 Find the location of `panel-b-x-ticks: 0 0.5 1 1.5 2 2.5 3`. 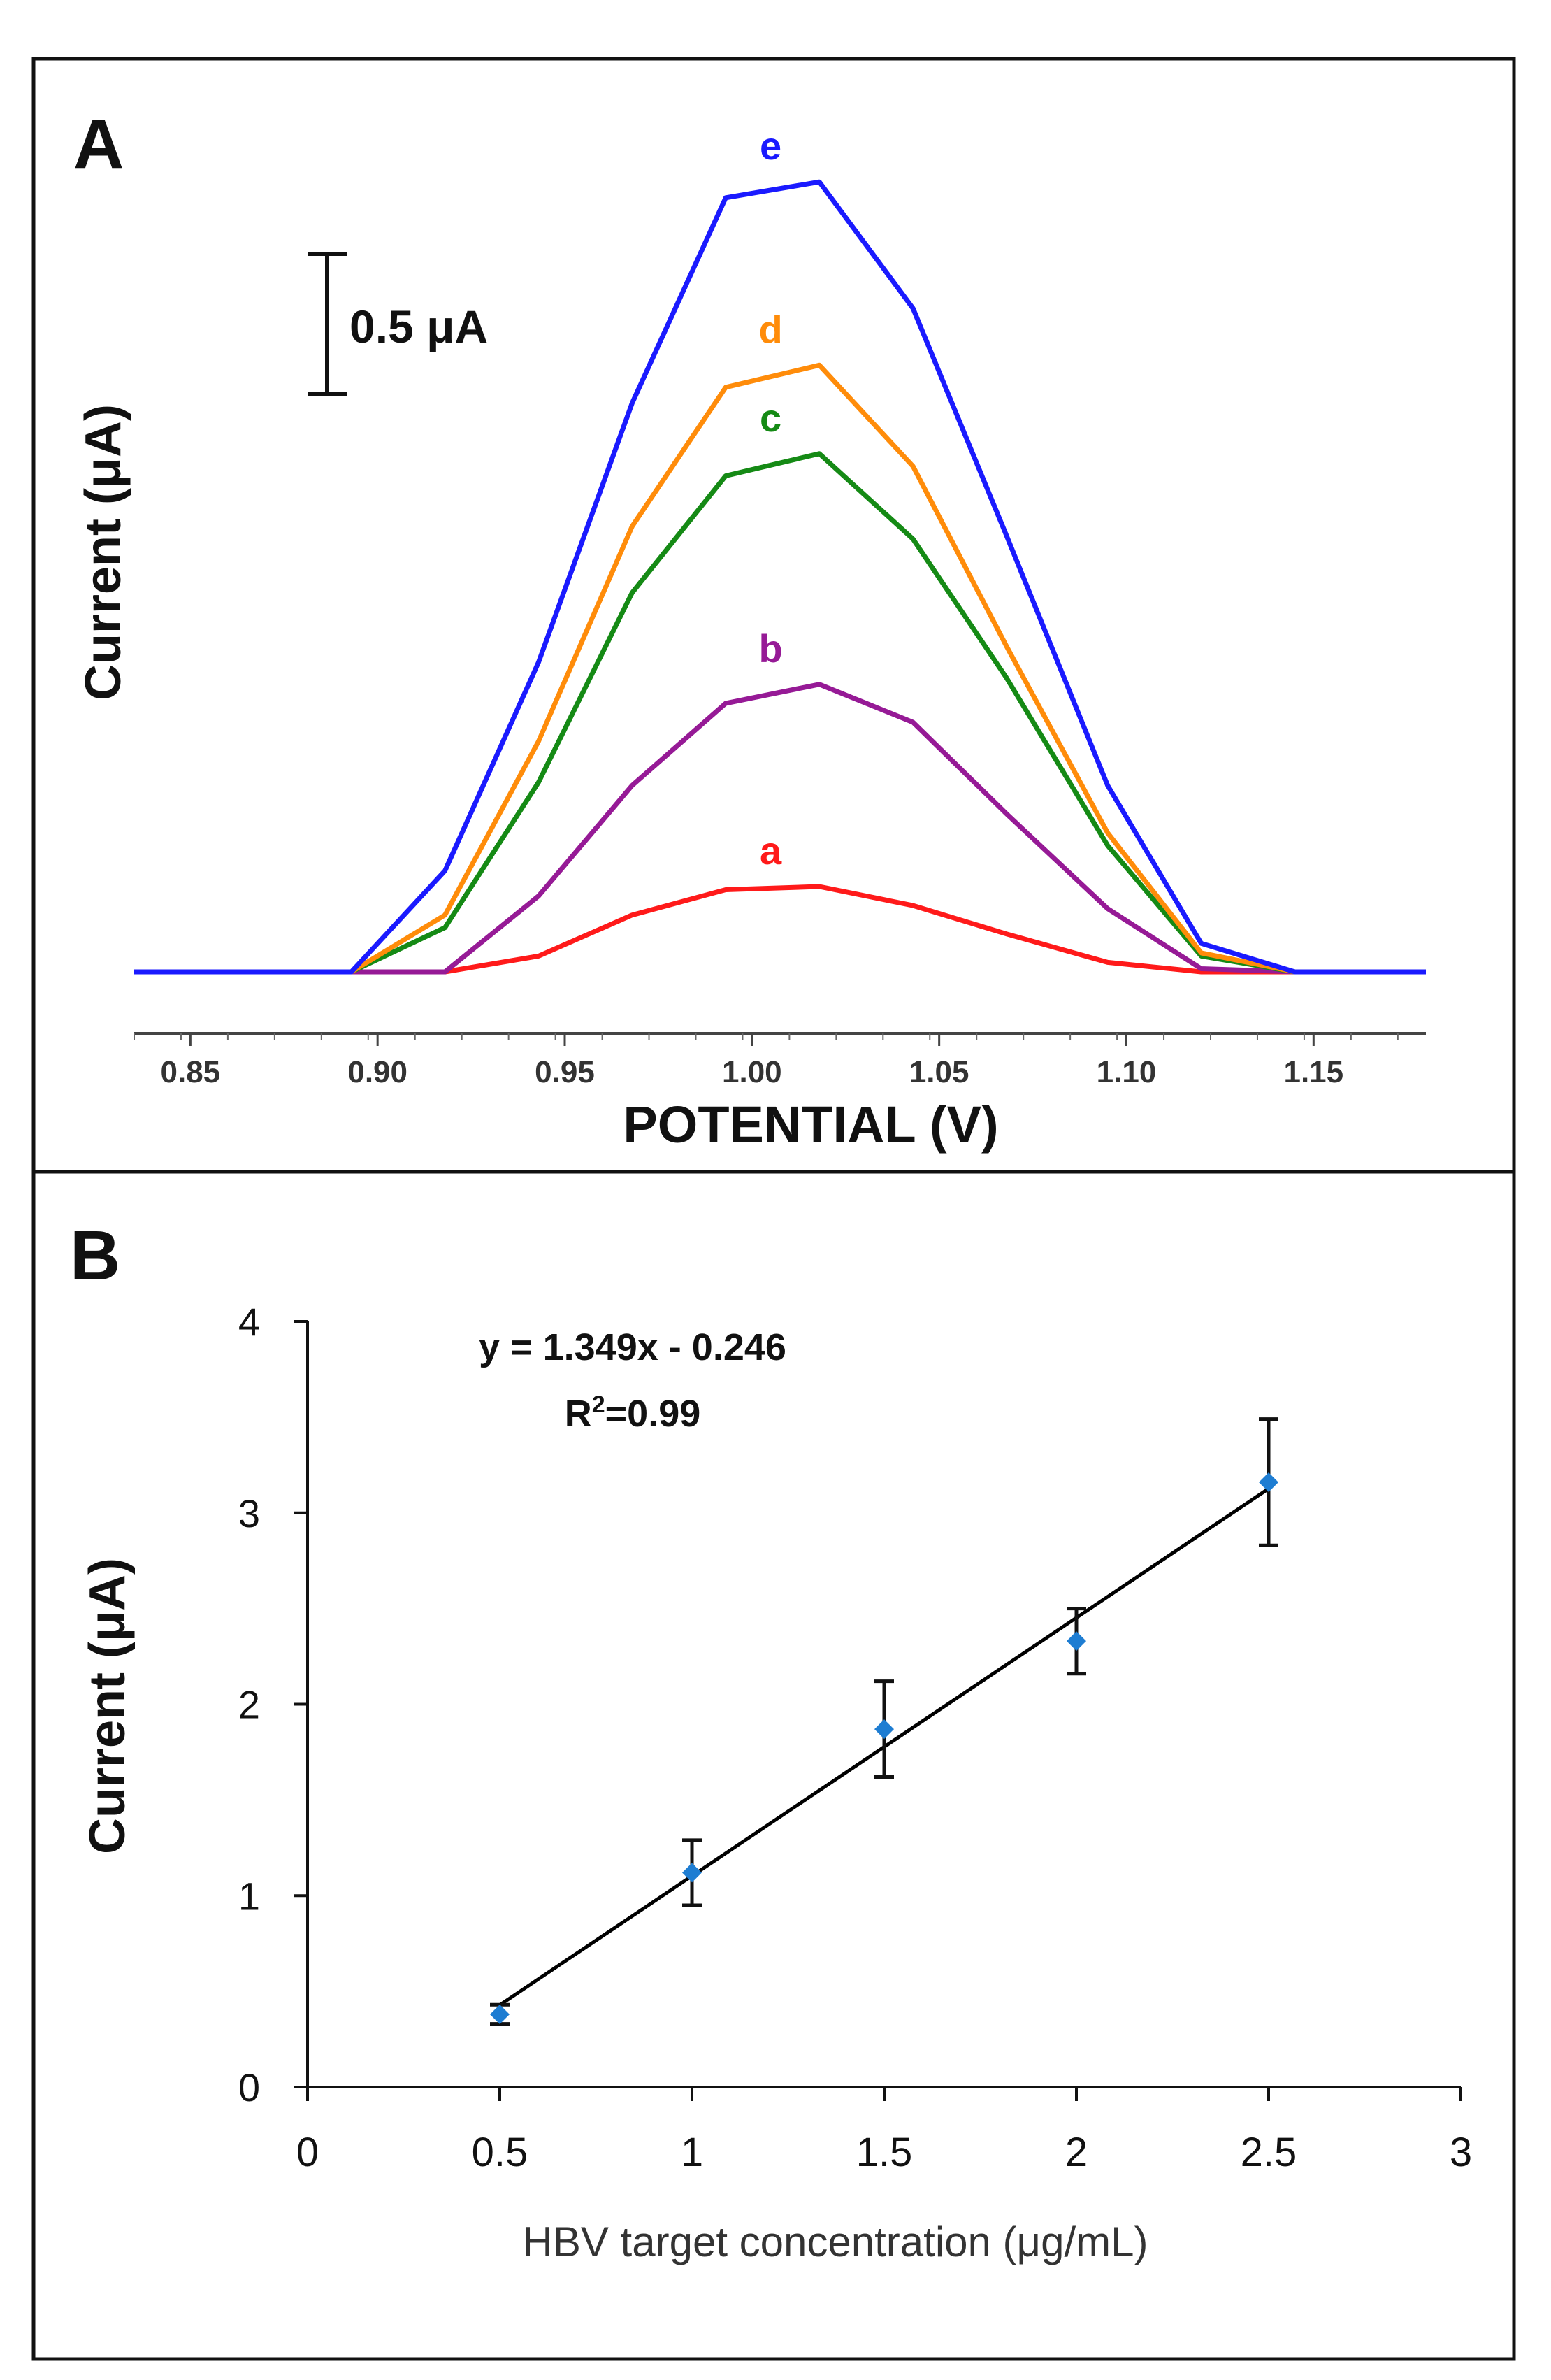

panel-b-x-ticks: 0 0.5 1 1.5 2 2.5 3 is located at coordinates (884, 2131).